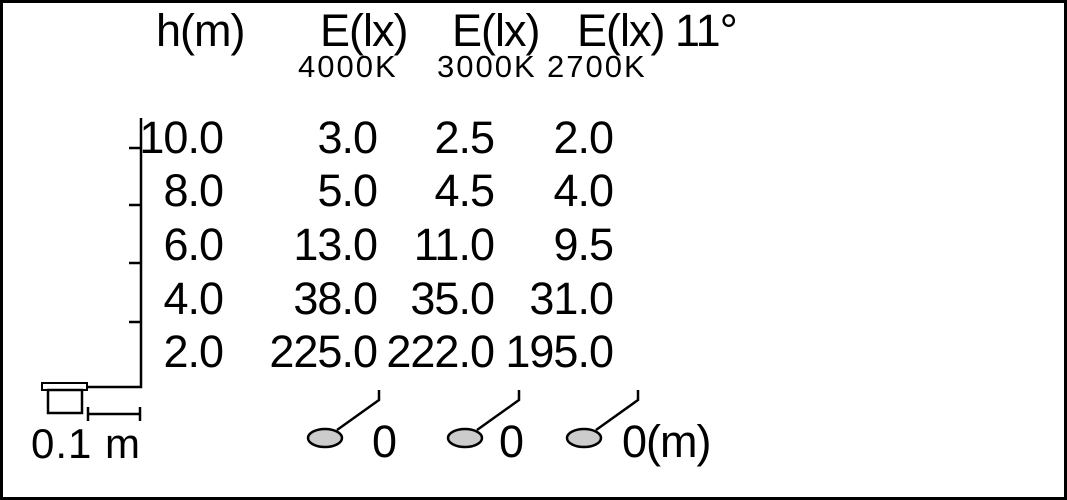 The height and width of the screenshot is (500, 1067). I want to click on lux-value-4000k: 38.0, so click(335, 298).